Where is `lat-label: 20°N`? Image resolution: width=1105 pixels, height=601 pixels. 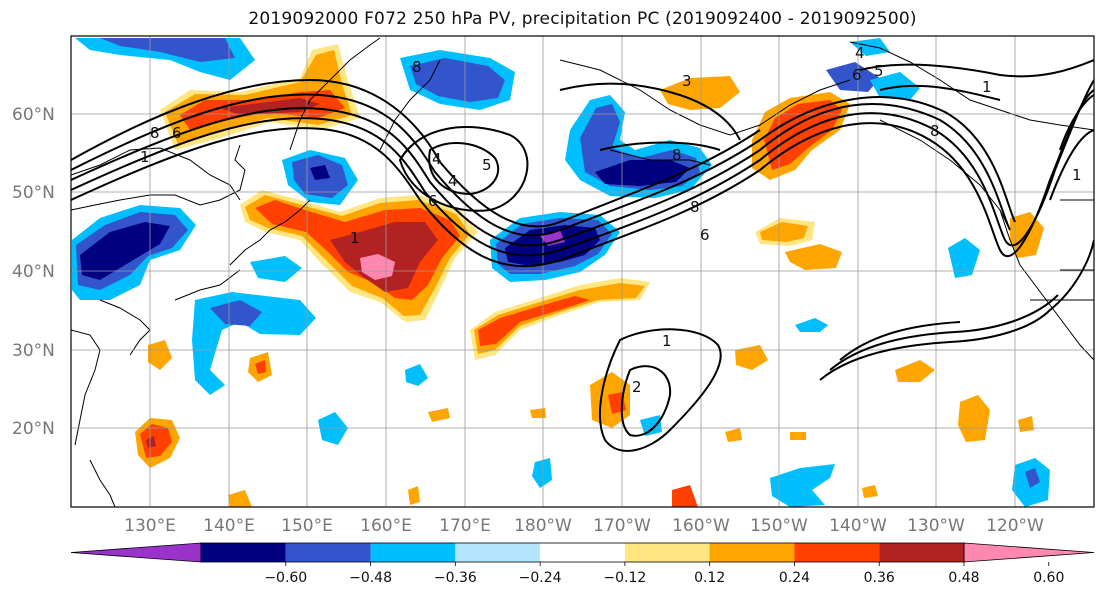
lat-label: 20°N is located at coordinates (33, 429).